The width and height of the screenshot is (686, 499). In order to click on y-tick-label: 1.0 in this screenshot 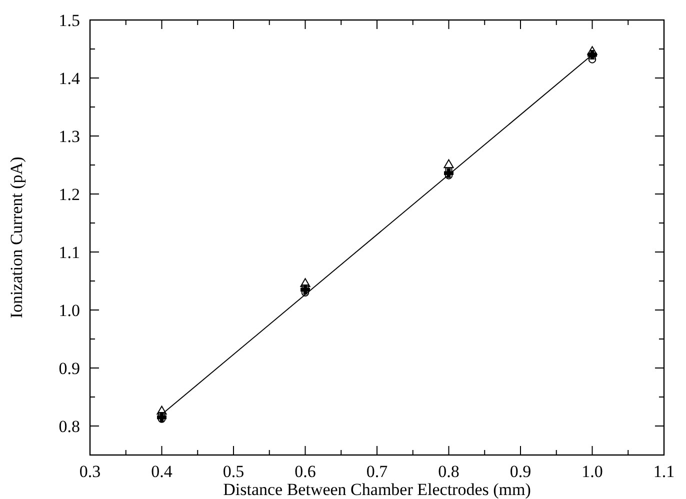, I will do `click(69, 310)`.